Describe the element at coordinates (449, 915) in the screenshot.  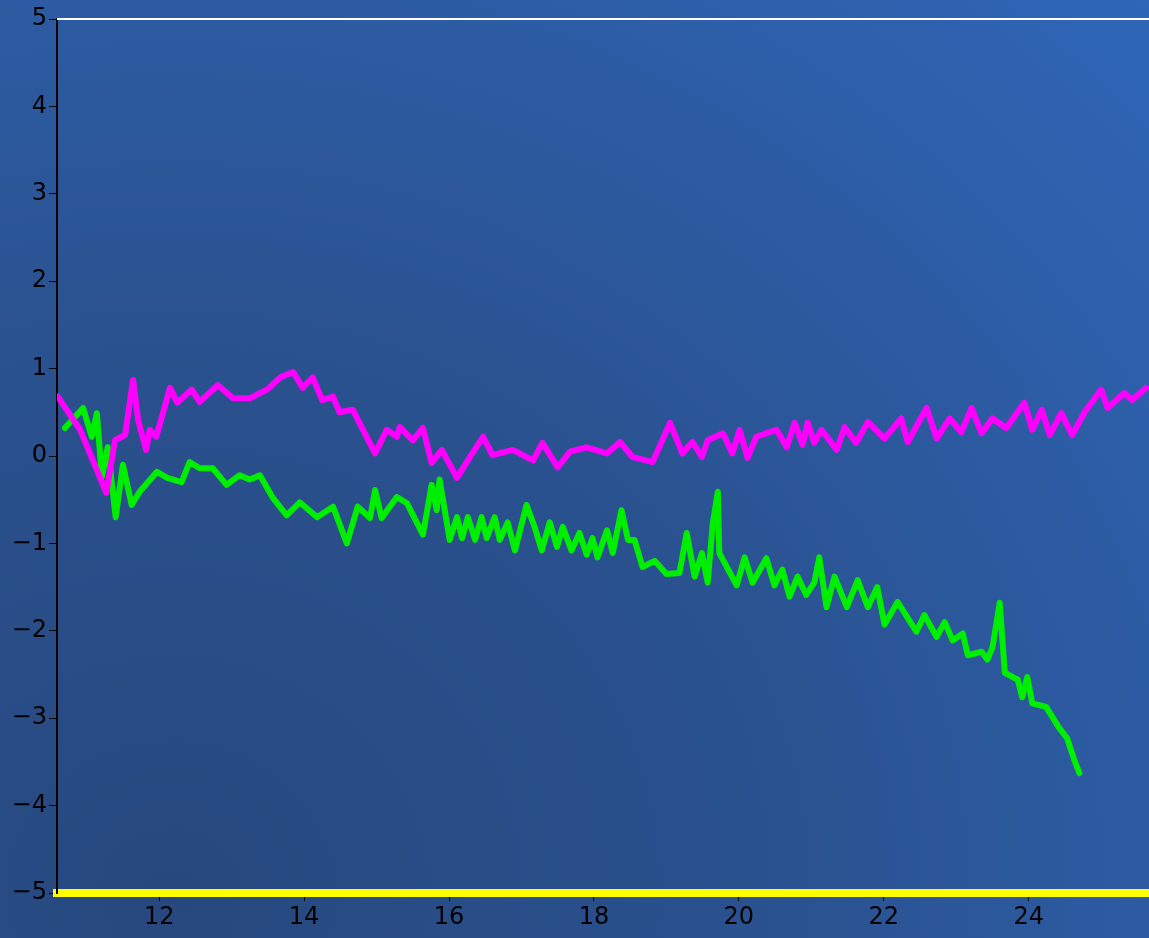
I see `x-tick-label: 16` at that location.